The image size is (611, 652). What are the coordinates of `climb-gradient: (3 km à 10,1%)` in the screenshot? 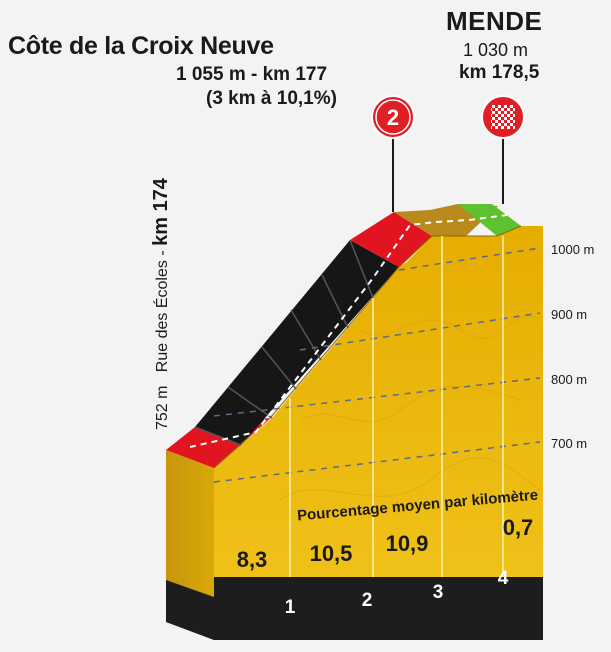 It's located at (271, 98).